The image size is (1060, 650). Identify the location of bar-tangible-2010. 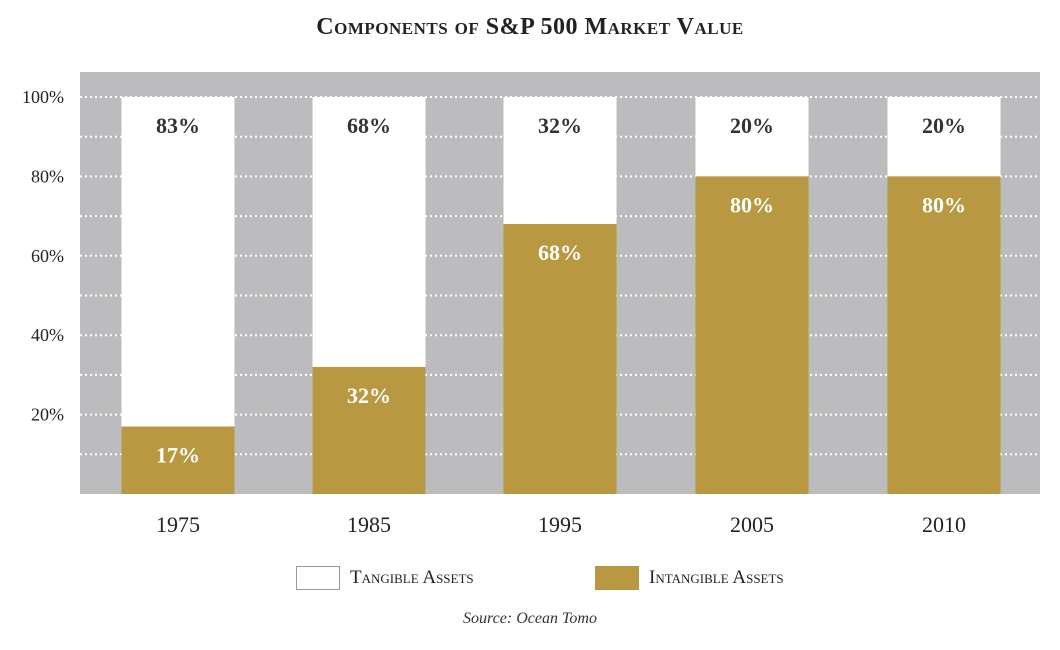
(944, 137).